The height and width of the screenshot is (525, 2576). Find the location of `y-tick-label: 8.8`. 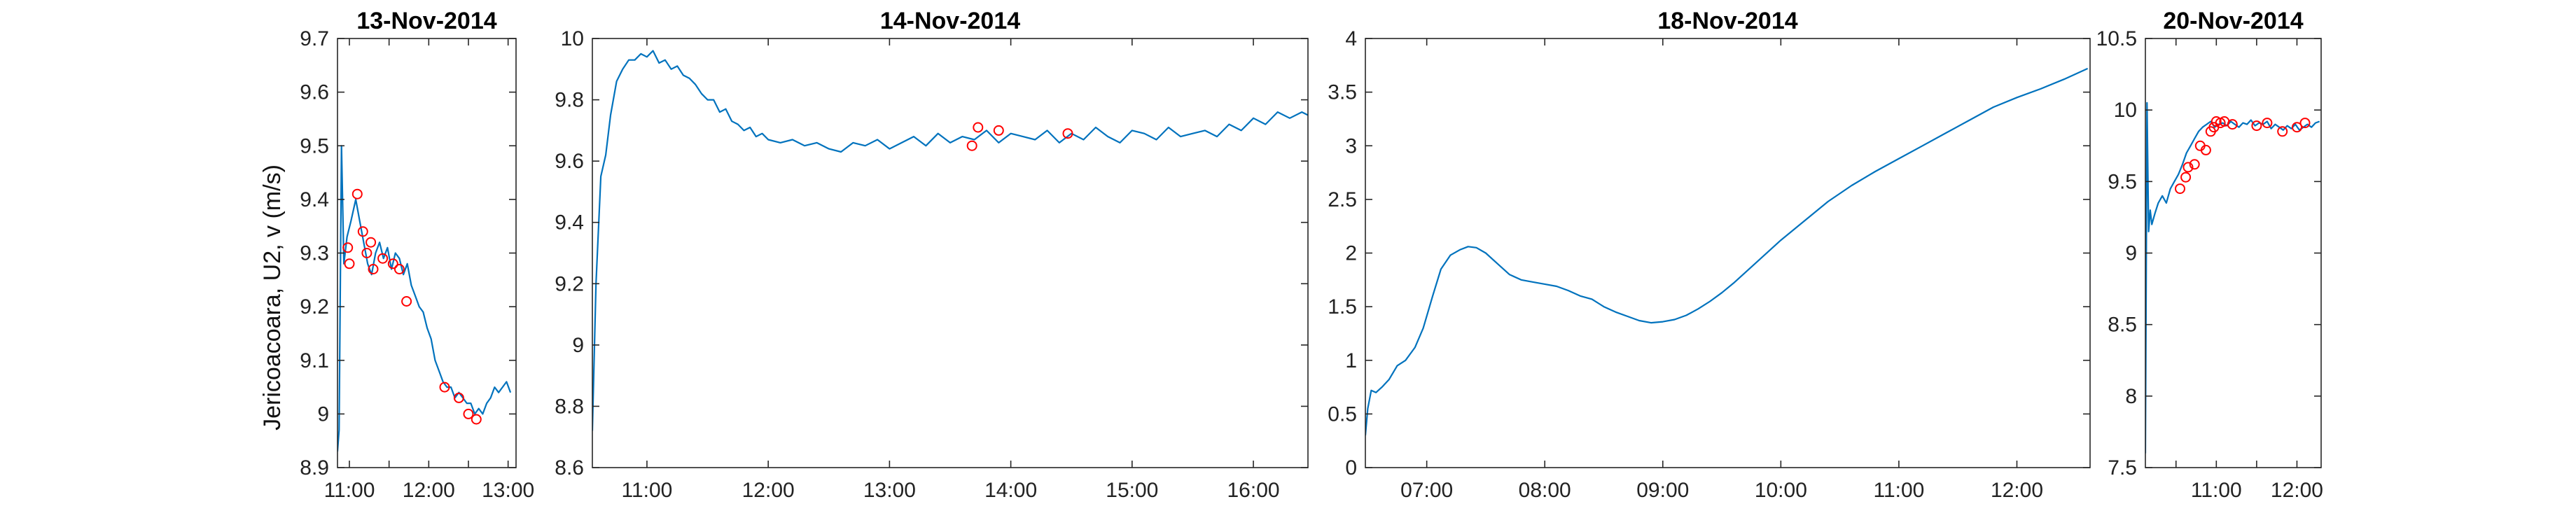

y-tick-label: 8.8 is located at coordinates (569, 406).